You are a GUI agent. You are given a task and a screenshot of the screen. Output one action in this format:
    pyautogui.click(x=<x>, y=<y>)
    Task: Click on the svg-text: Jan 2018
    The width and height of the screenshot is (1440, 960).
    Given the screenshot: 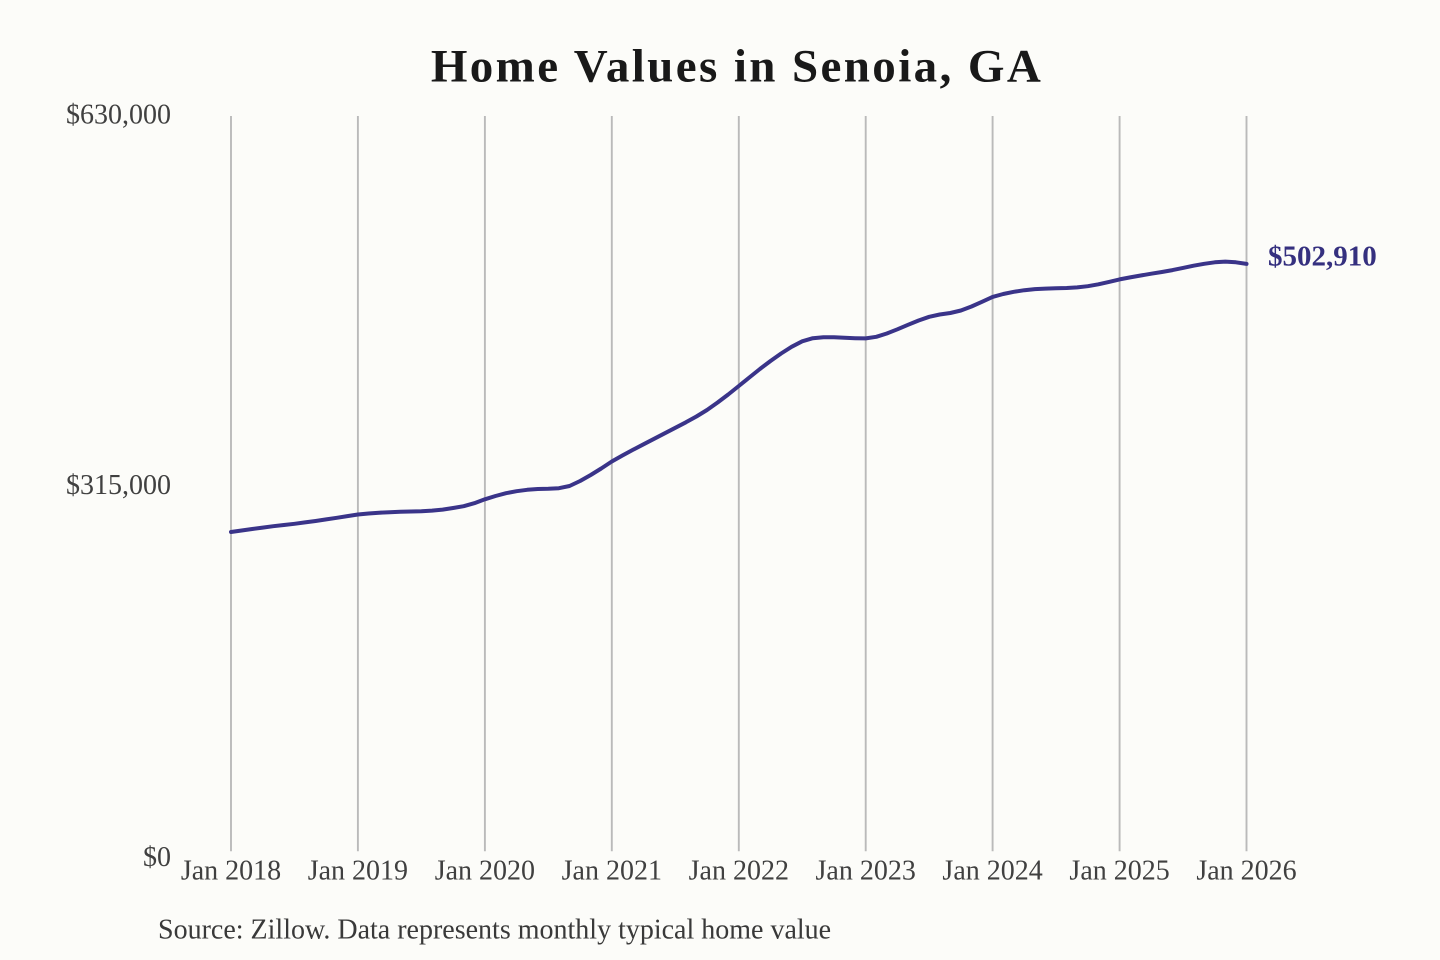 What is the action you would take?
    pyautogui.click(x=231, y=871)
    